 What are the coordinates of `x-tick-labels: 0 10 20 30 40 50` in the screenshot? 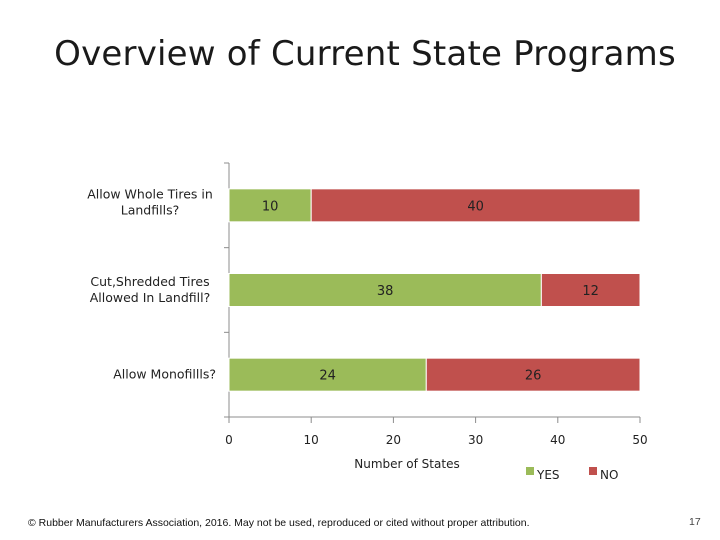 It's located at (436, 440).